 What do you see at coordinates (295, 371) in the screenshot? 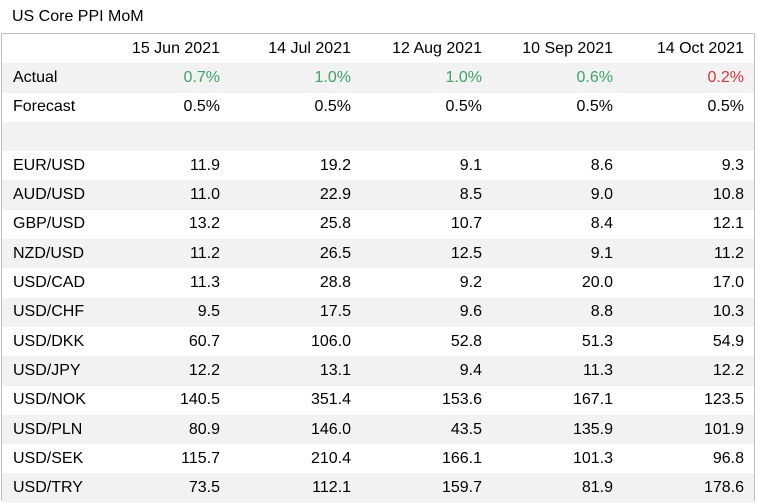
I see `pair-value: 13.1` at bounding box center [295, 371].